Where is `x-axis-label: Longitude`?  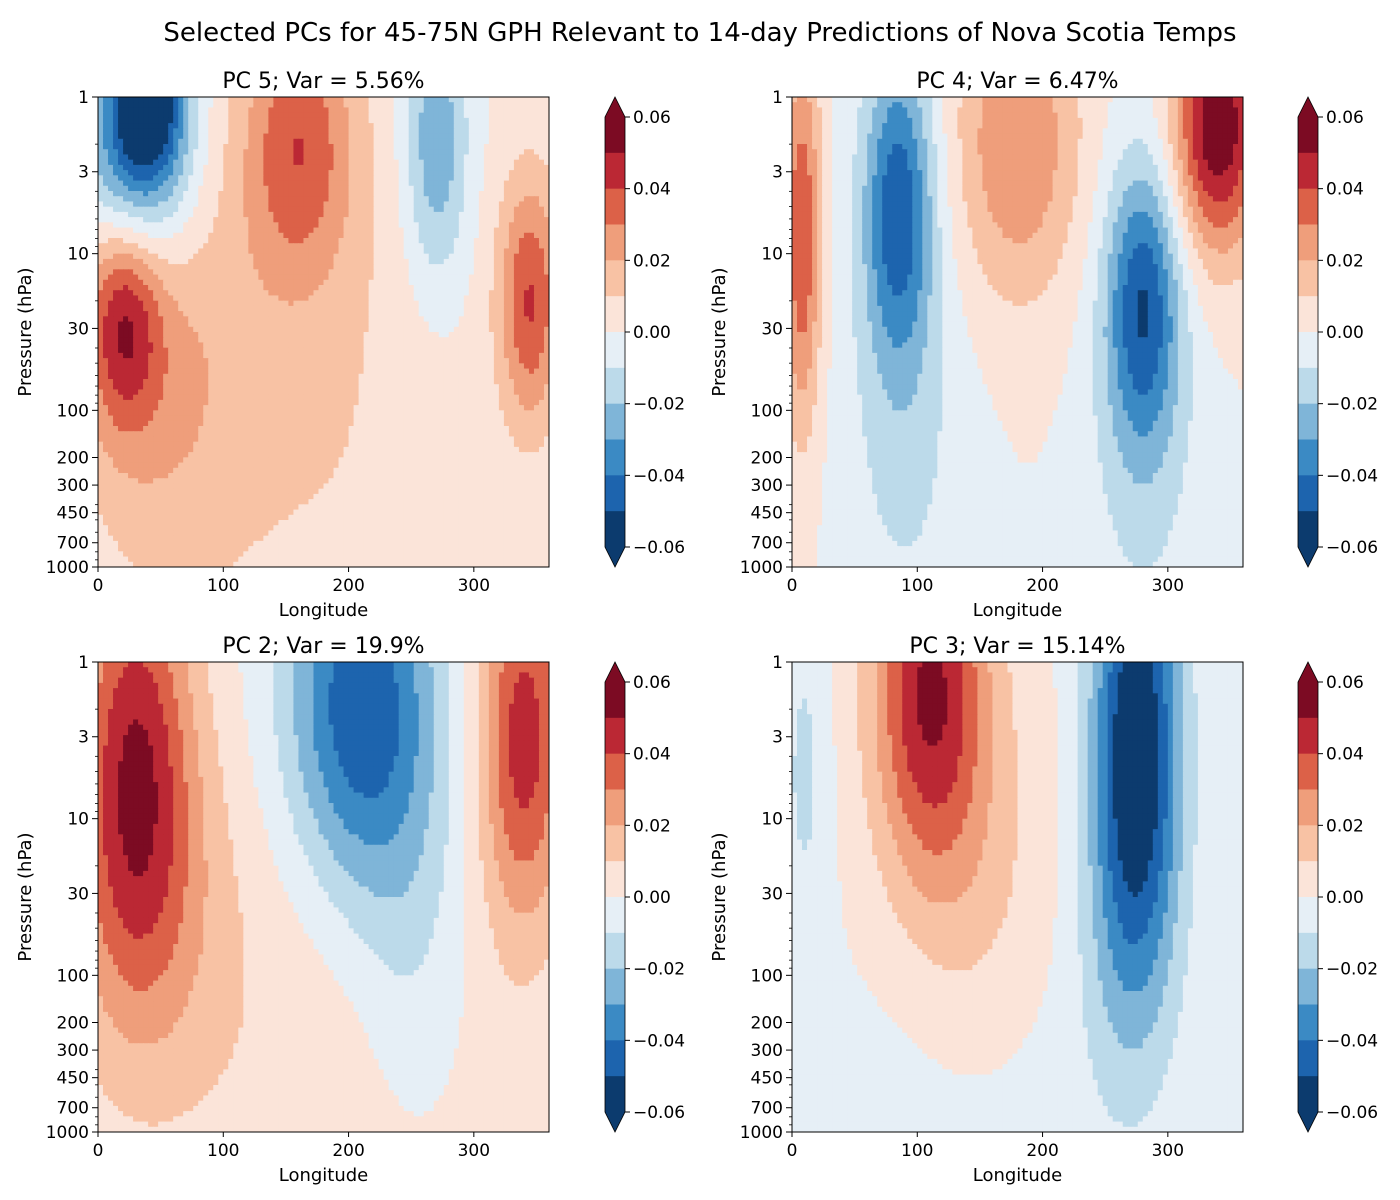
x-axis-label: Longitude is located at coordinates (324, 610).